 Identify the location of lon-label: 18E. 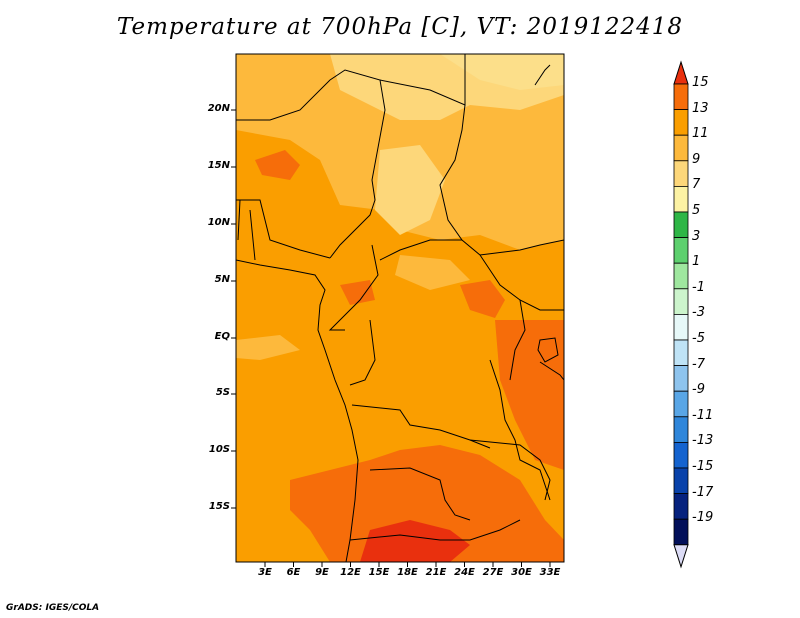
(407, 572).